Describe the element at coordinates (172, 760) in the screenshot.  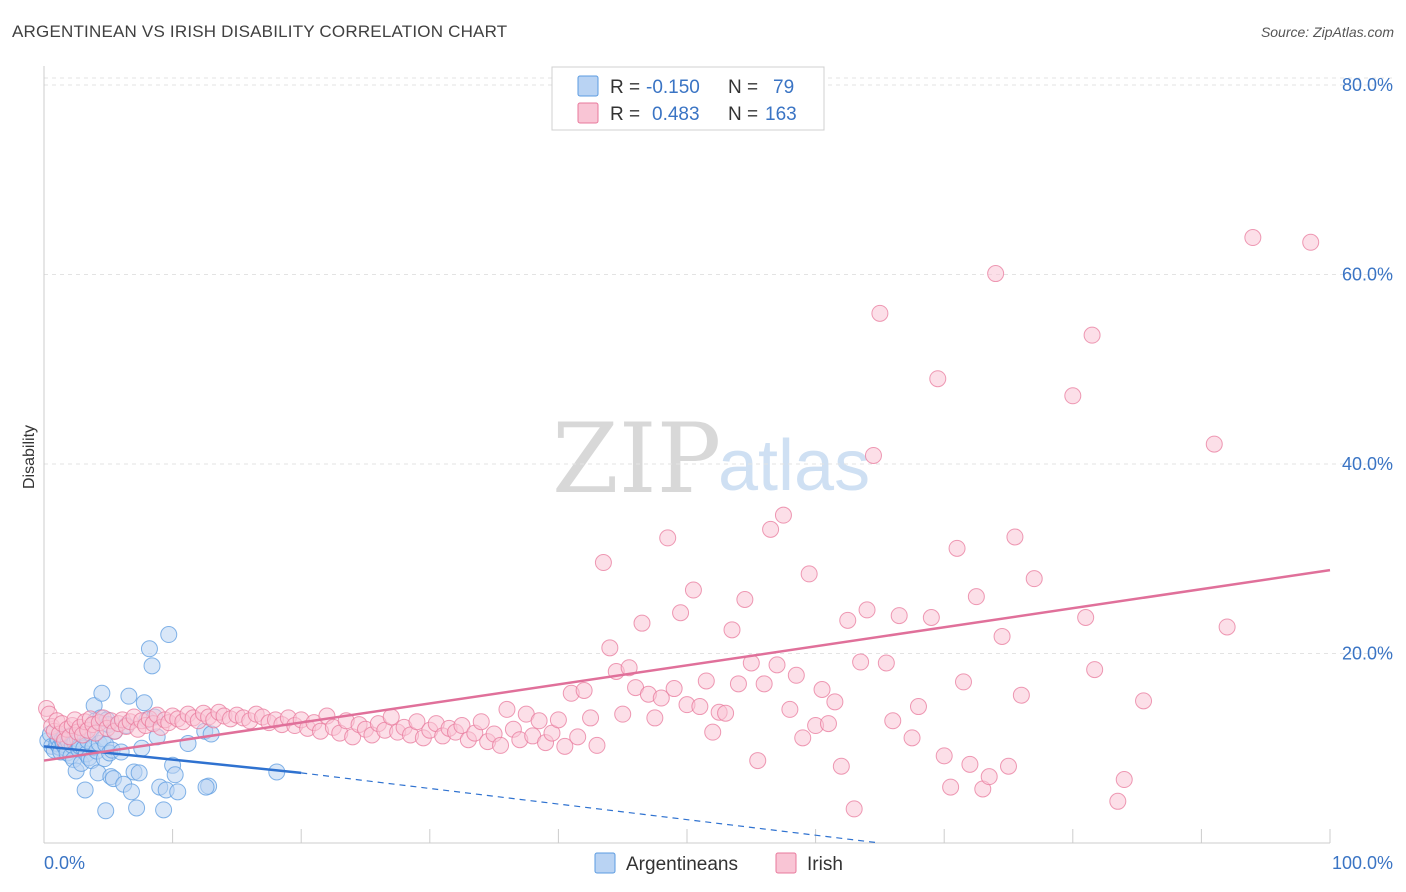
I see `trend-line-argentineans` at that location.